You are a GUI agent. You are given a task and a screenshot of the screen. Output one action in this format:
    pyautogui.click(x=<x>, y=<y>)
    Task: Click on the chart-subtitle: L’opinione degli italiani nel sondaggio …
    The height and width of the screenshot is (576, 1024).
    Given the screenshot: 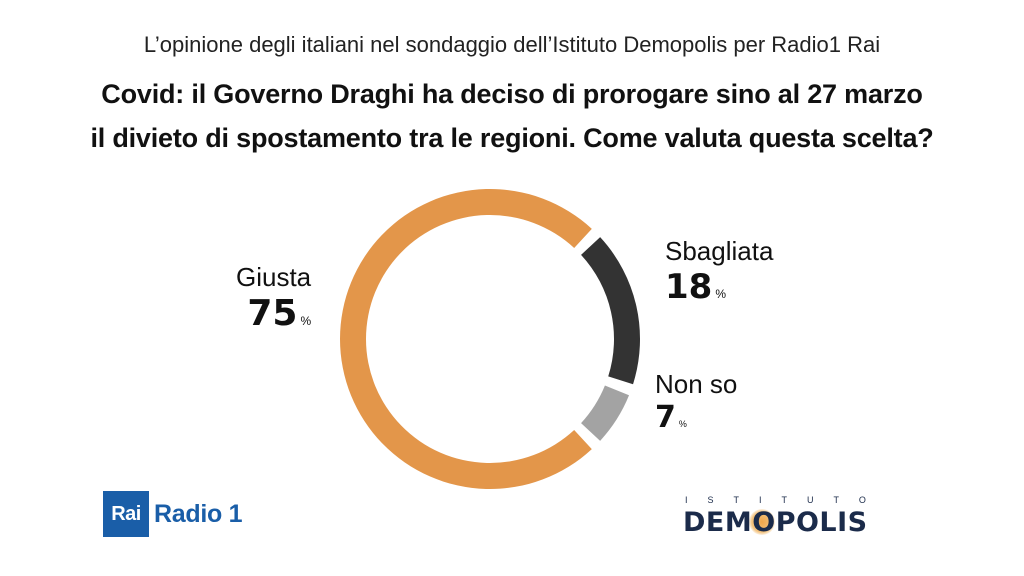 What is the action you would take?
    pyautogui.click(x=512, y=44)
    